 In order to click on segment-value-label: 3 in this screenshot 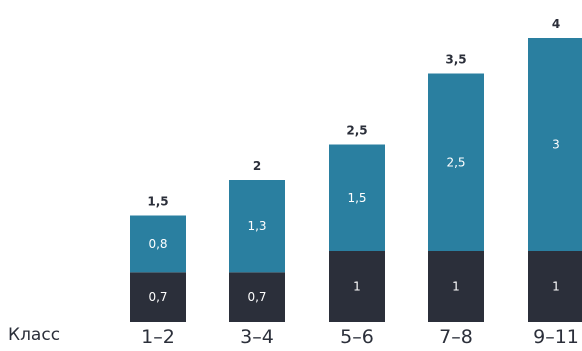, I will do `click(556, 145)`.